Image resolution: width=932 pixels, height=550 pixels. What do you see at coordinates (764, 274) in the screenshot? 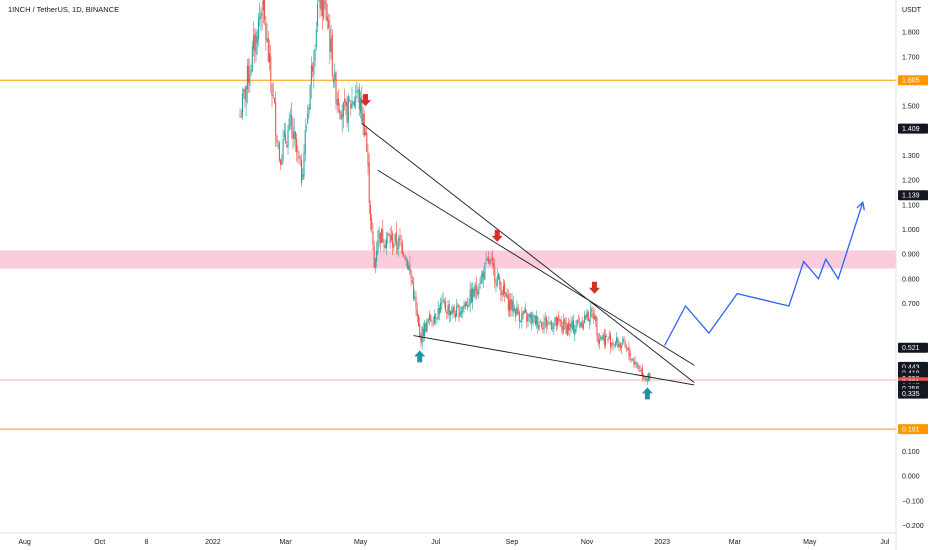
I see `projection` at bounding box center [764, 274].